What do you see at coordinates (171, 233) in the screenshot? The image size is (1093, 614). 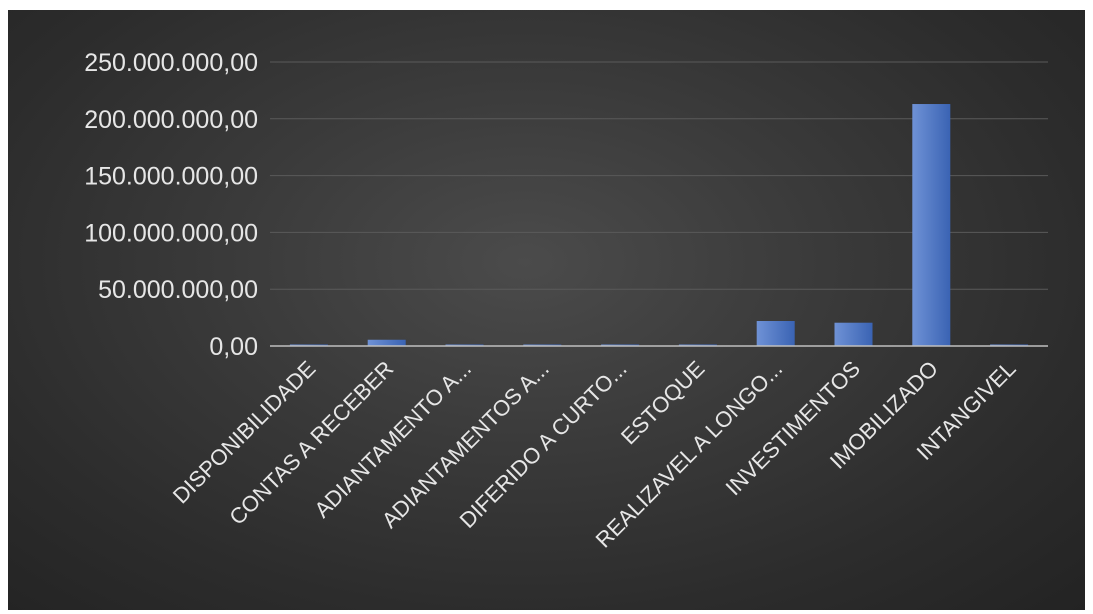 I see `y-tick-label: 100.000.000,00` at bounding box center [171, 233].